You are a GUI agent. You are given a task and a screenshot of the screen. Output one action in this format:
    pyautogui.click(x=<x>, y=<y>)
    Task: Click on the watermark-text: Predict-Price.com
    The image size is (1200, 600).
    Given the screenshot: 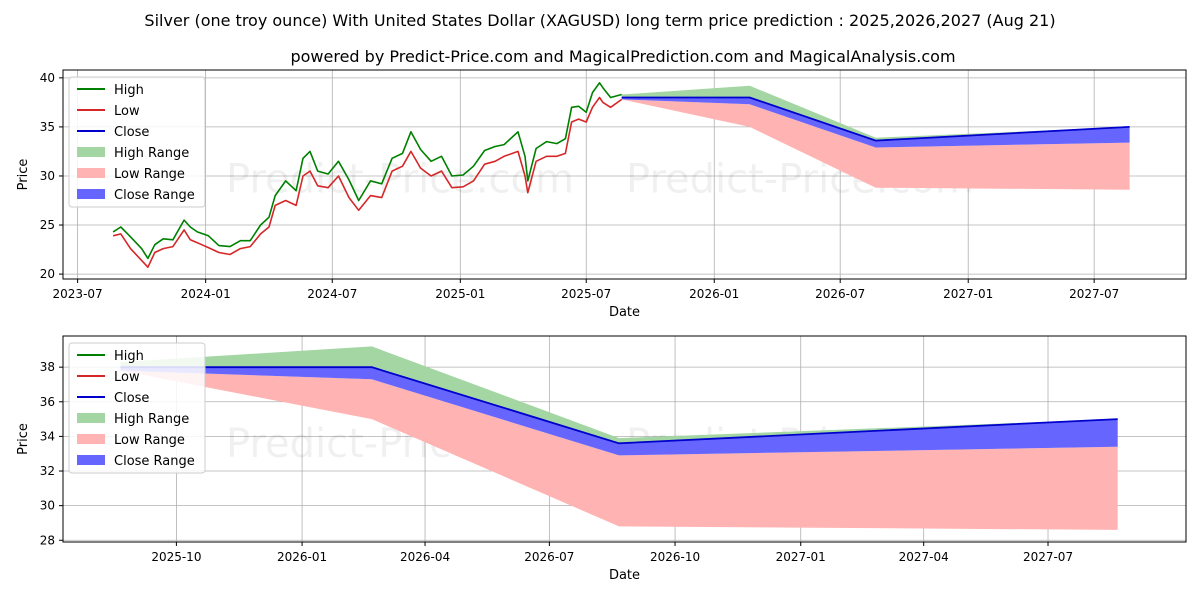 What is the action you would take?
    pyautogui.click(x=400, y=180)
    